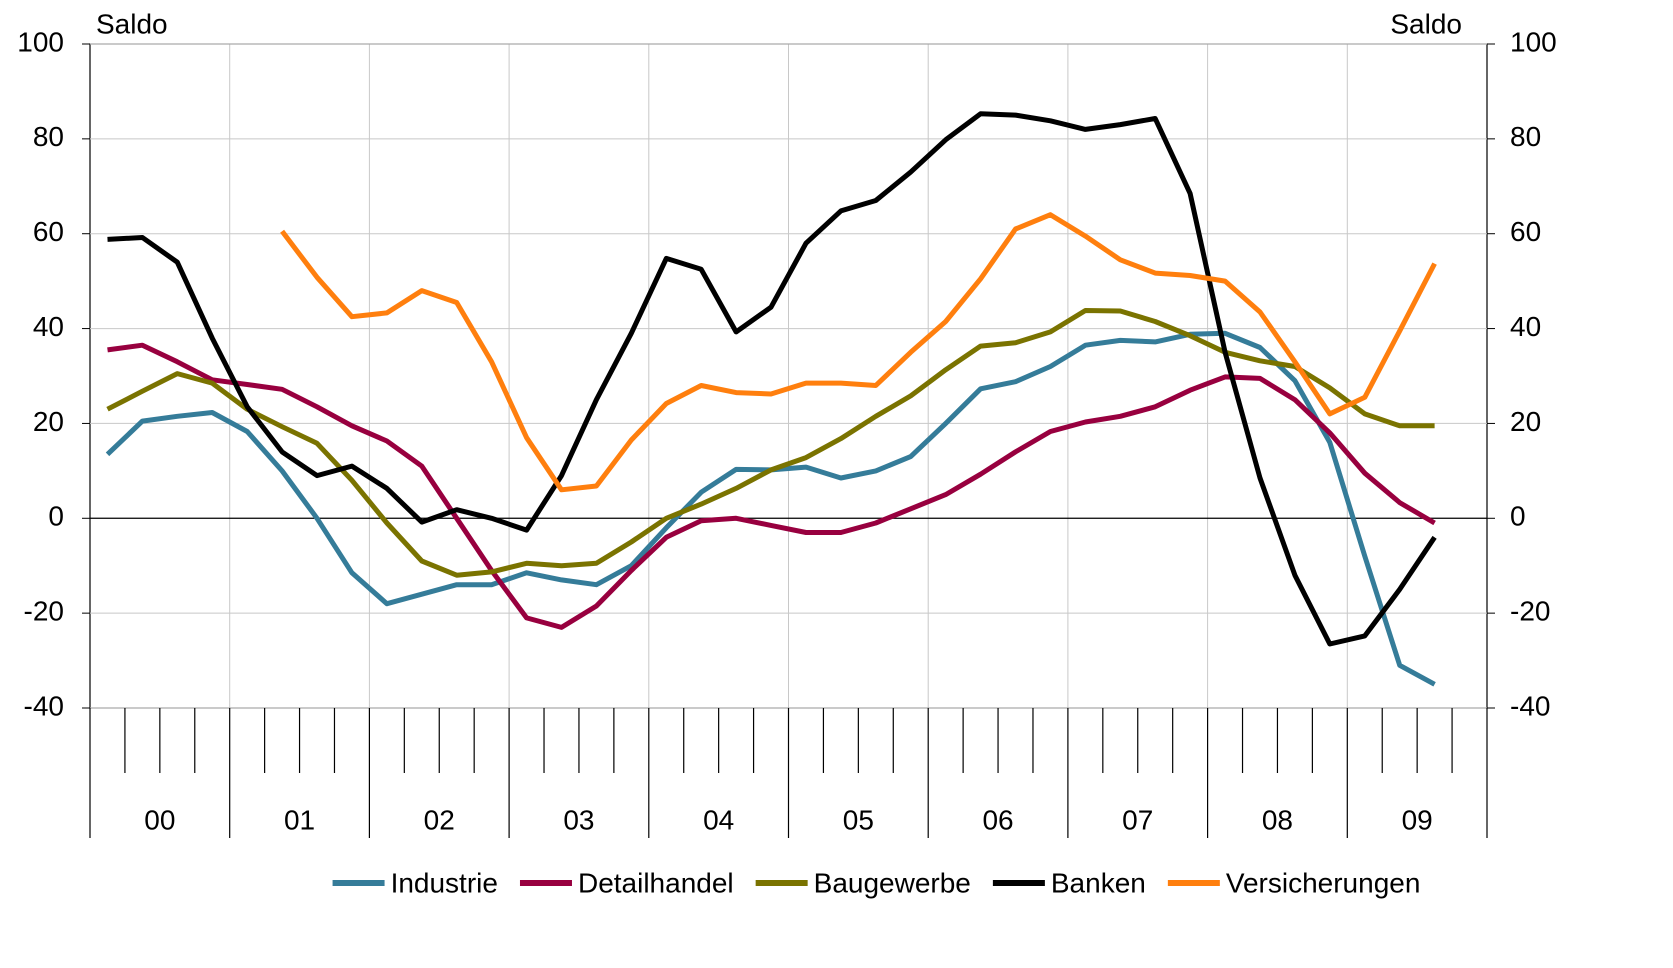 Image resolution: width=1673 pixels, height=968 pixels. I want to click on y-tick-label: 60, so click(48, 231).